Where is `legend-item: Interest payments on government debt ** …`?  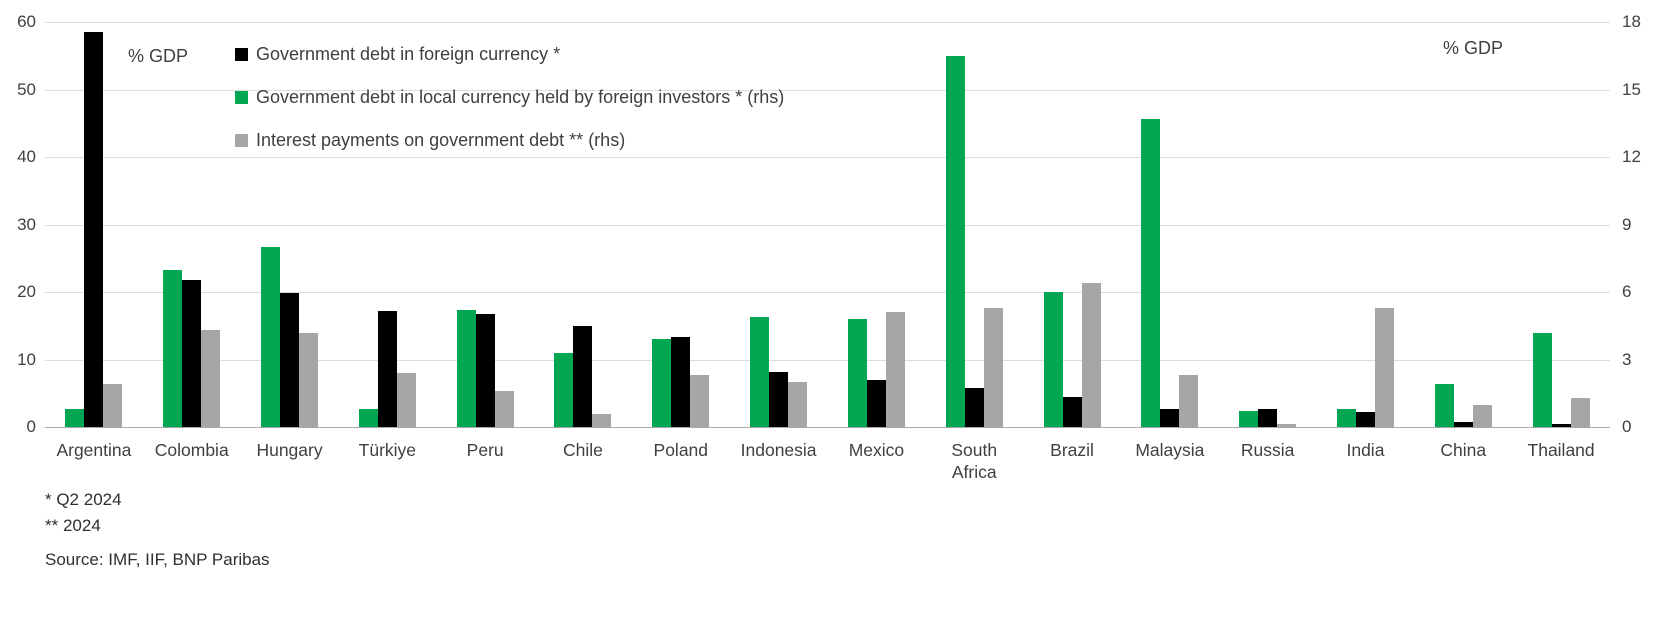
legend-item: Interest payments on government debt ** … is located at coordinates (509, 140).